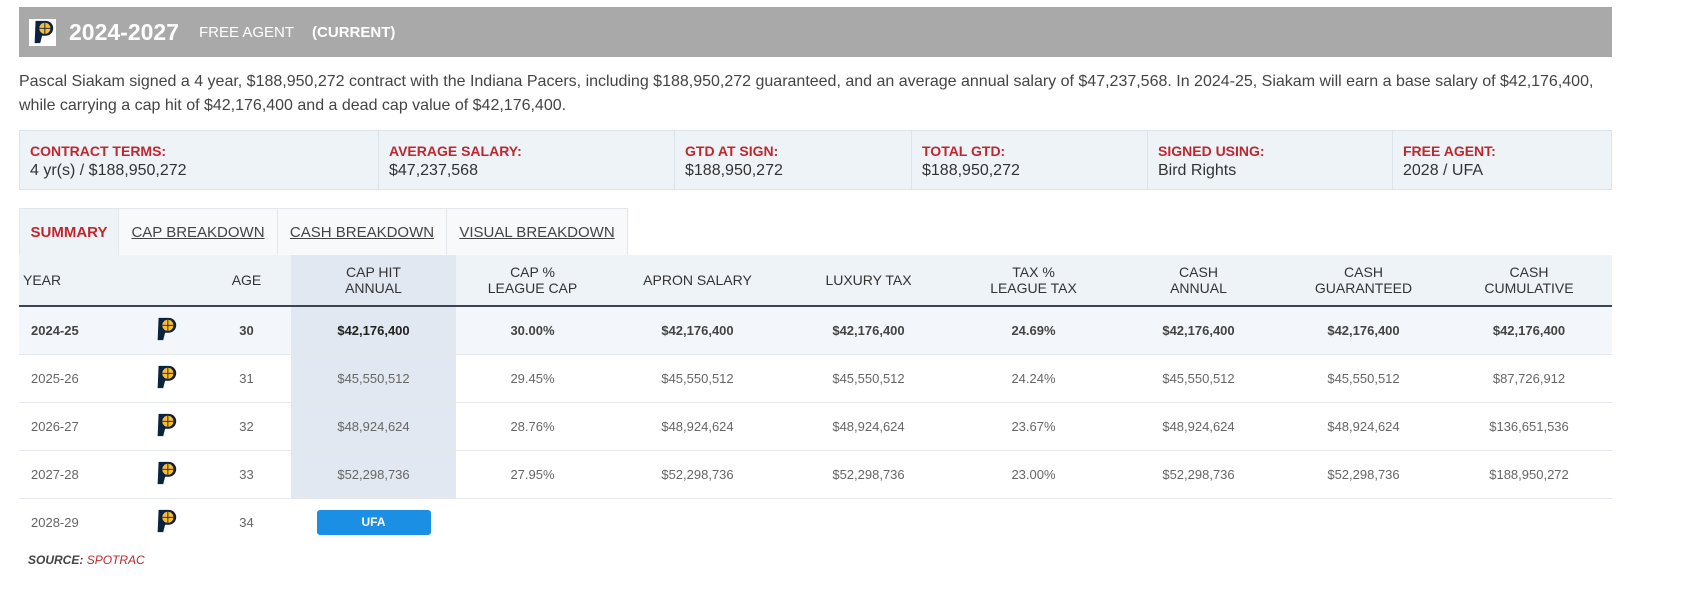  Describe the element at coordinates (74, 378) in the screenshot. I see `cell-year: 2025-26` at that location.